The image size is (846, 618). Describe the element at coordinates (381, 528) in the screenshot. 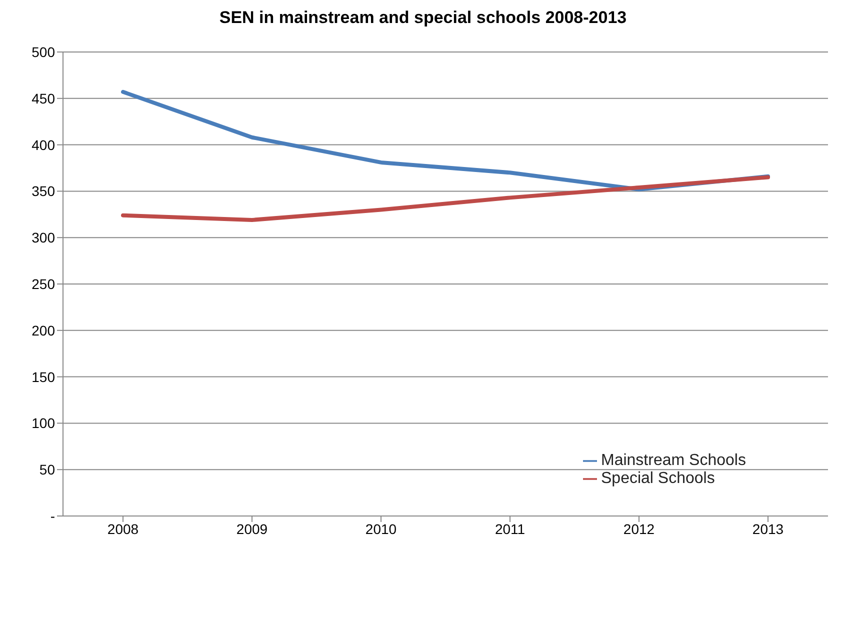

I see `x-tick-label: 2010` at that location.